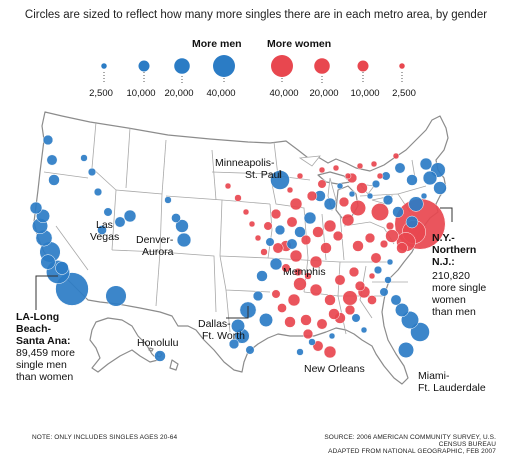  What do you see at coordinates (454, 312) in the screenshot?
I see `label-line: than men` at bounding box center [454, 312].